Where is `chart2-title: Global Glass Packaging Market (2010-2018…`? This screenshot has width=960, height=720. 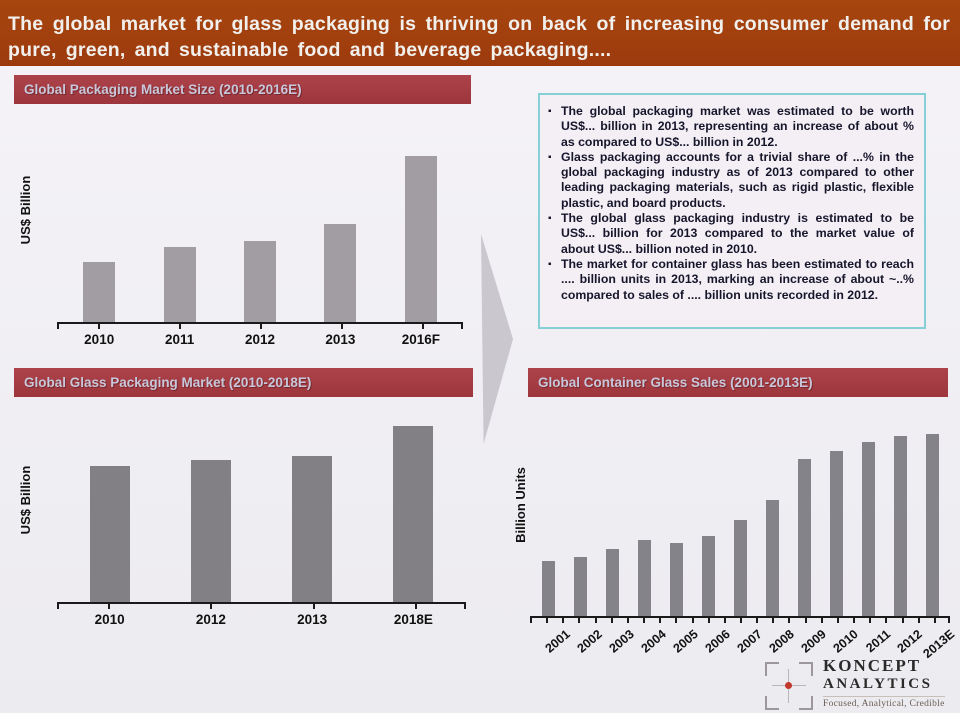 chart2-title: Global Glass Packaging Market (2010-2018… is located at coordinates (168, 382).